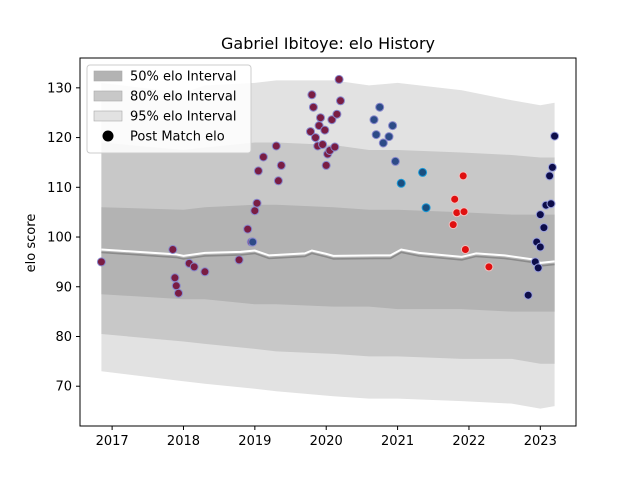 The height and width of the screenshot is (480, 640). I want to click on legend-box, so click(169, 109).